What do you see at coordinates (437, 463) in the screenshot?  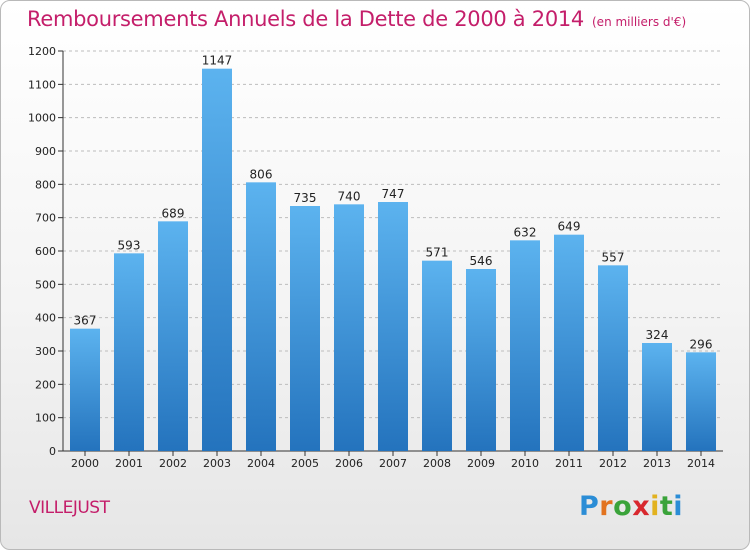 I see `x-tick-label: 2008` at bounding box center [437, 463].